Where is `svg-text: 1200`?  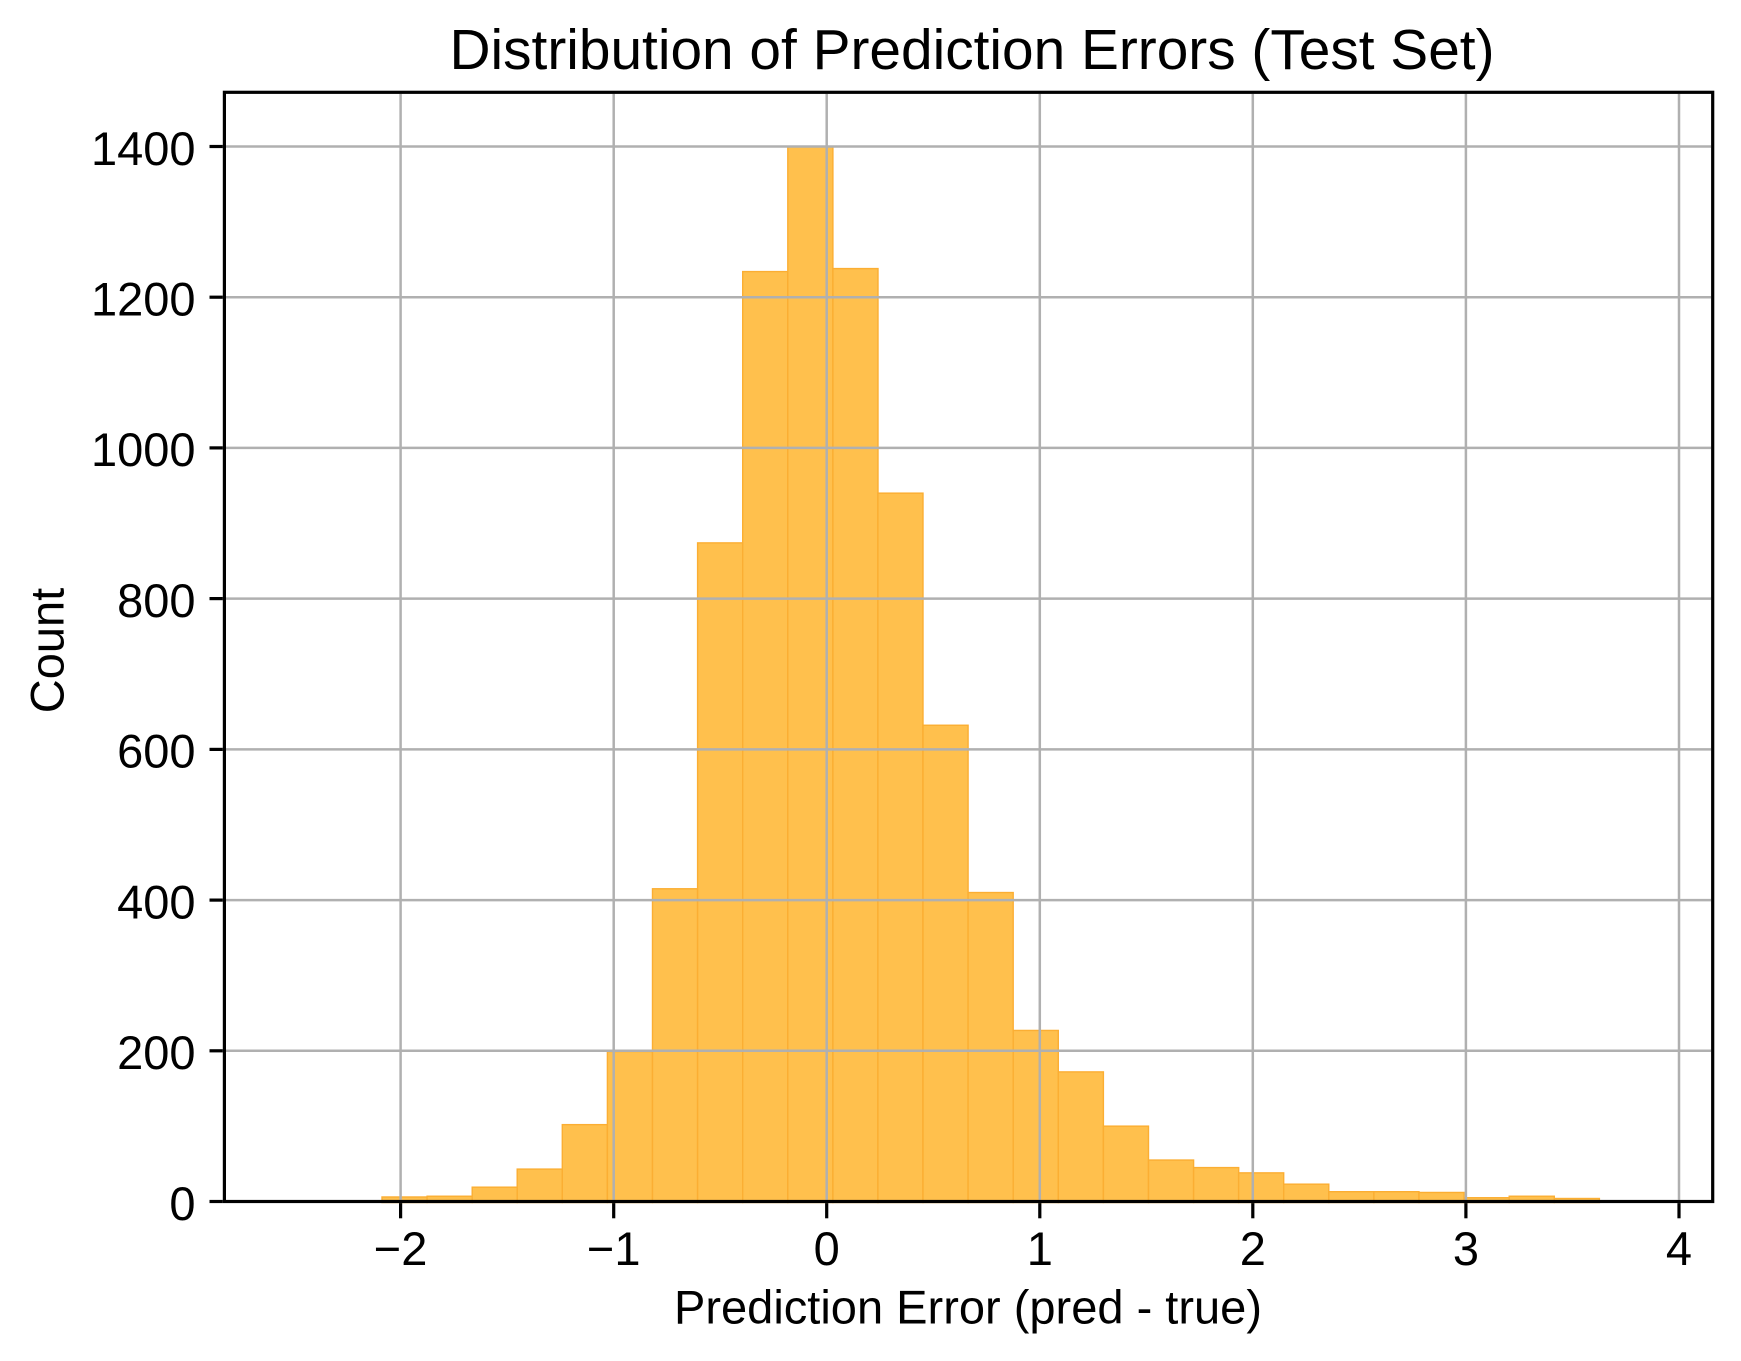
svg-text: 1200 is located at coordinates (143, 299).